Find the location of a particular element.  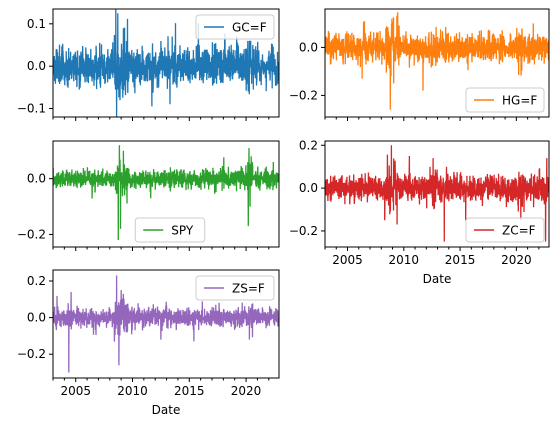

legend-label: GC=F is located at coordinates (249, 28).